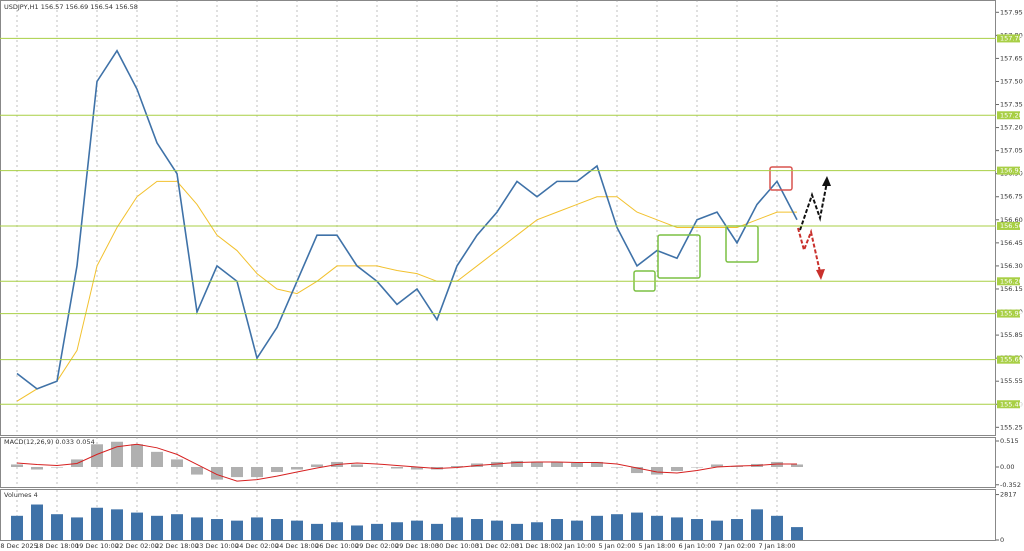  What do you see at coordinates (616, 546) in the screenshot?
I see `x-tick-label: 5 Jan 02:00` at bounding box center [616, 546].